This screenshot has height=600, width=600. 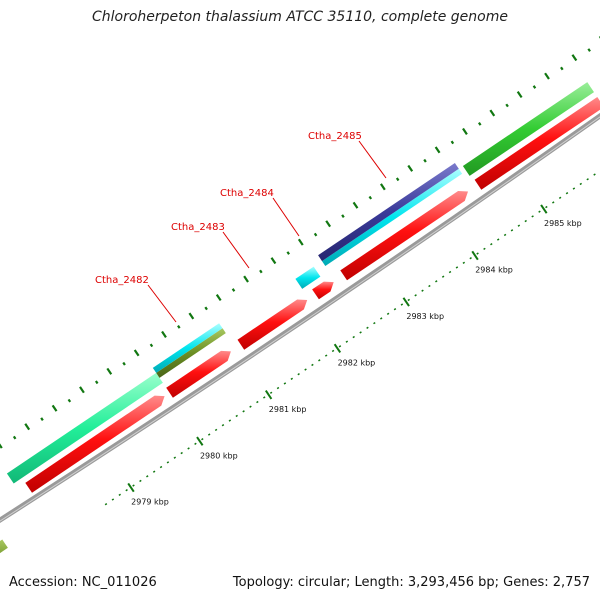 What do you see at coordinates (357, 362) in the screenshot?
I see `tick-label: 2982 kbp` at bounding box center [357, 362].